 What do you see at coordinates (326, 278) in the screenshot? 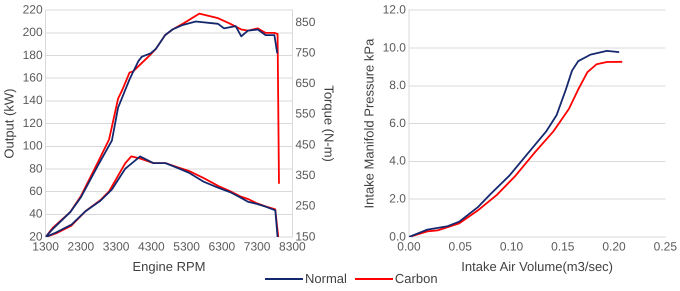
I see `legend-label: Normal` at bounding box center [326, 278].